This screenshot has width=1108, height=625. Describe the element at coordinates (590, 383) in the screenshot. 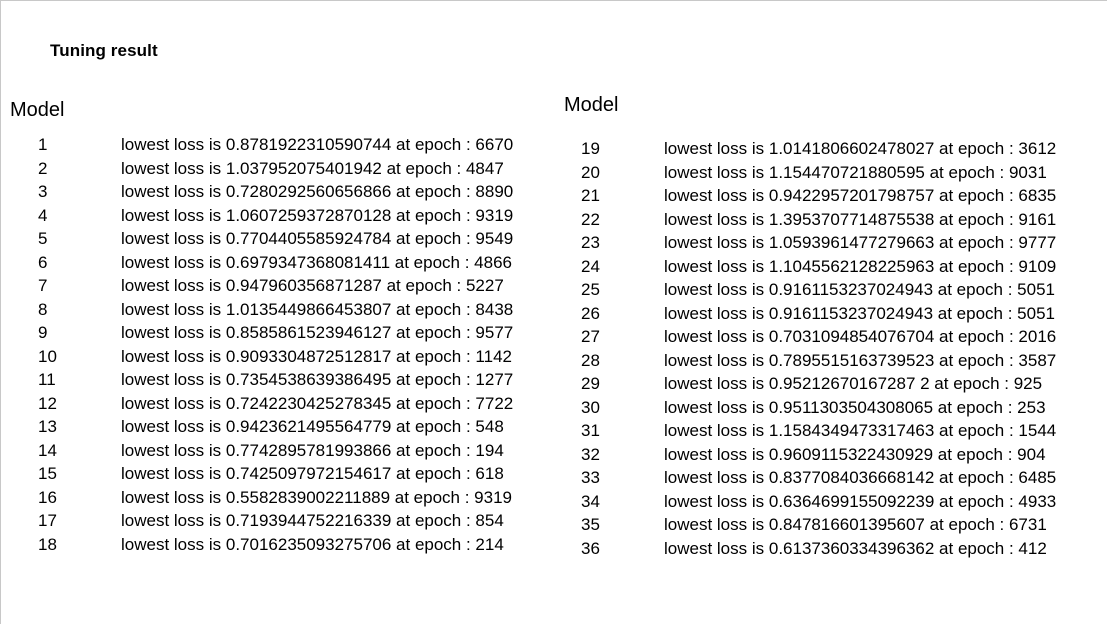

I see `model-number: 29` at that location.